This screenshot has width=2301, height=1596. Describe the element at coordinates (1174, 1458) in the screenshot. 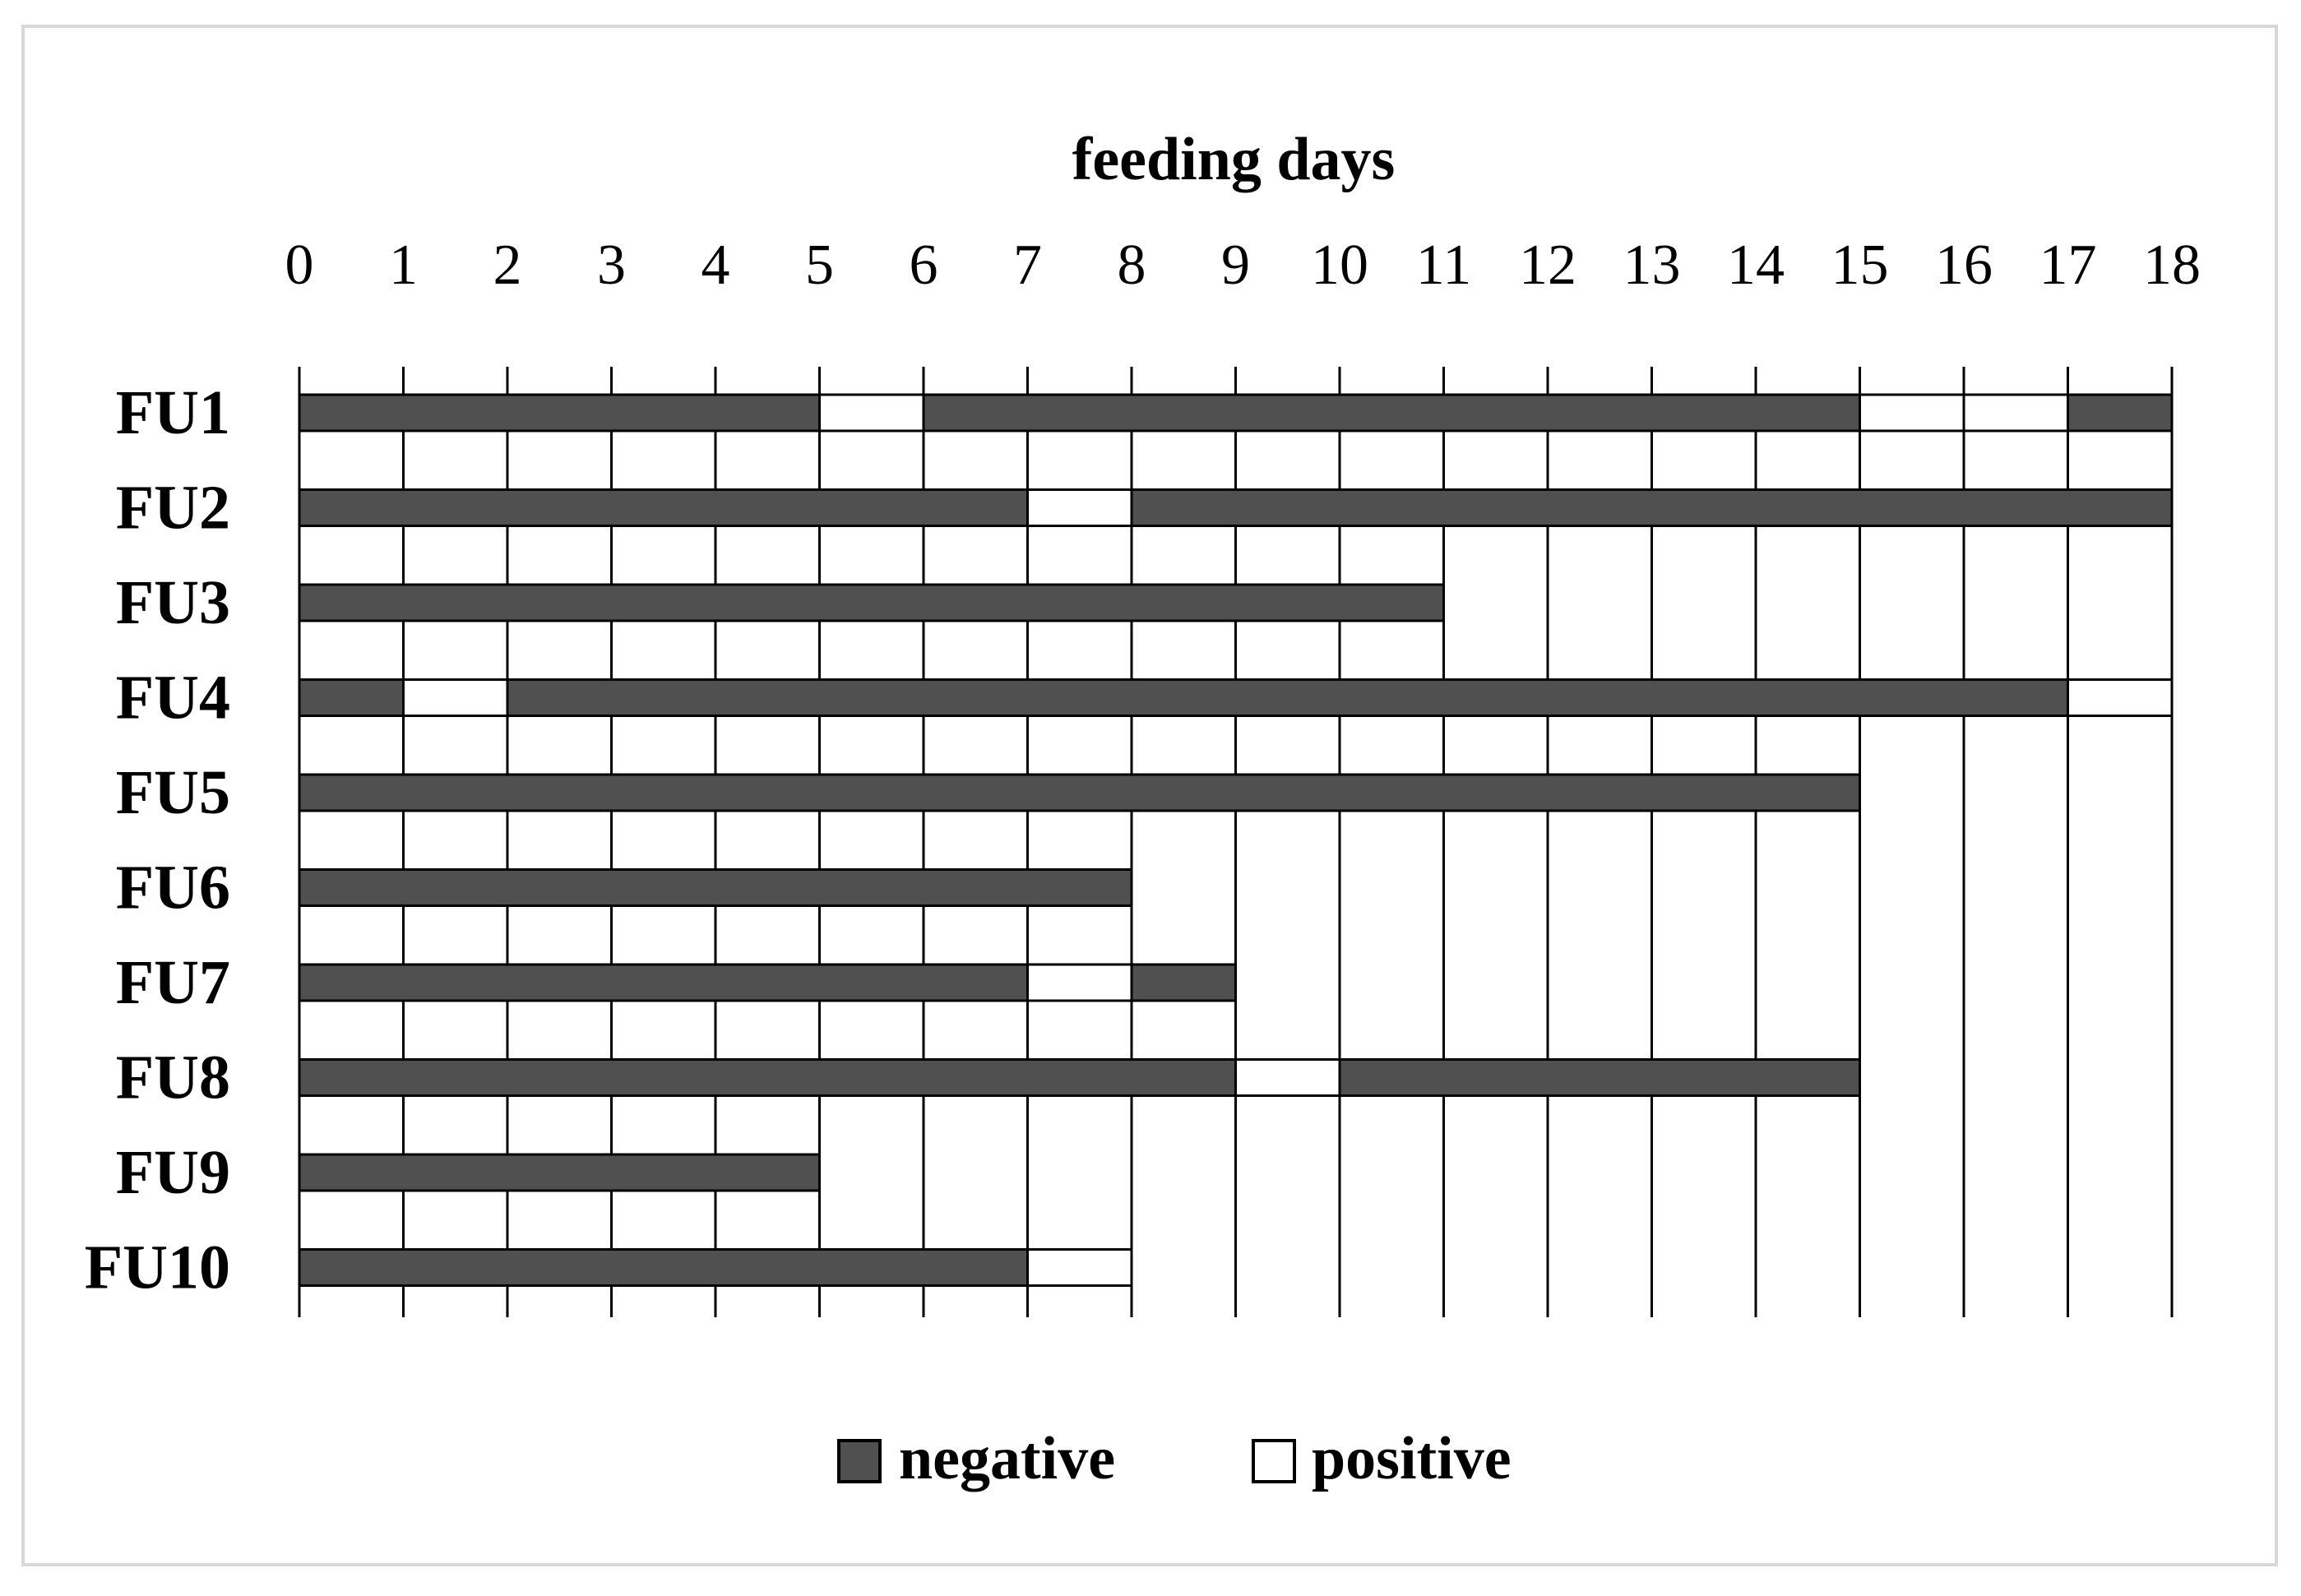

I see `legend: negative positive` at that location.